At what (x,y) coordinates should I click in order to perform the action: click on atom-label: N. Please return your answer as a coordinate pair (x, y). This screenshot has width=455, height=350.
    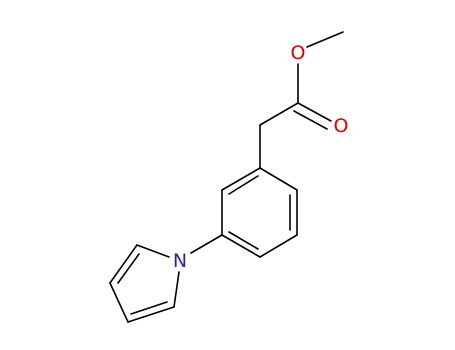
    Looking at the image, I should click on (180, 261).